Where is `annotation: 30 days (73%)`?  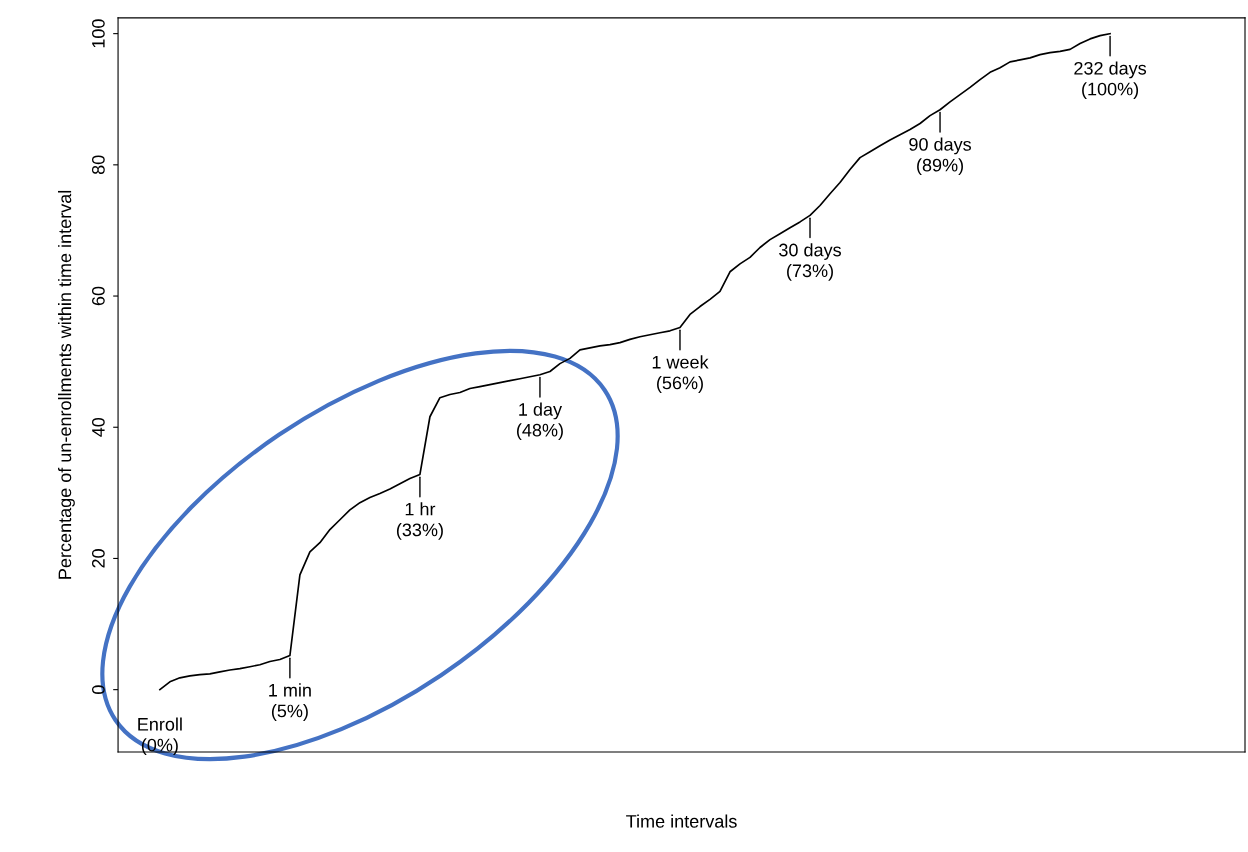
annotation: 30 days (73%) is located at coordinates (810, 262).